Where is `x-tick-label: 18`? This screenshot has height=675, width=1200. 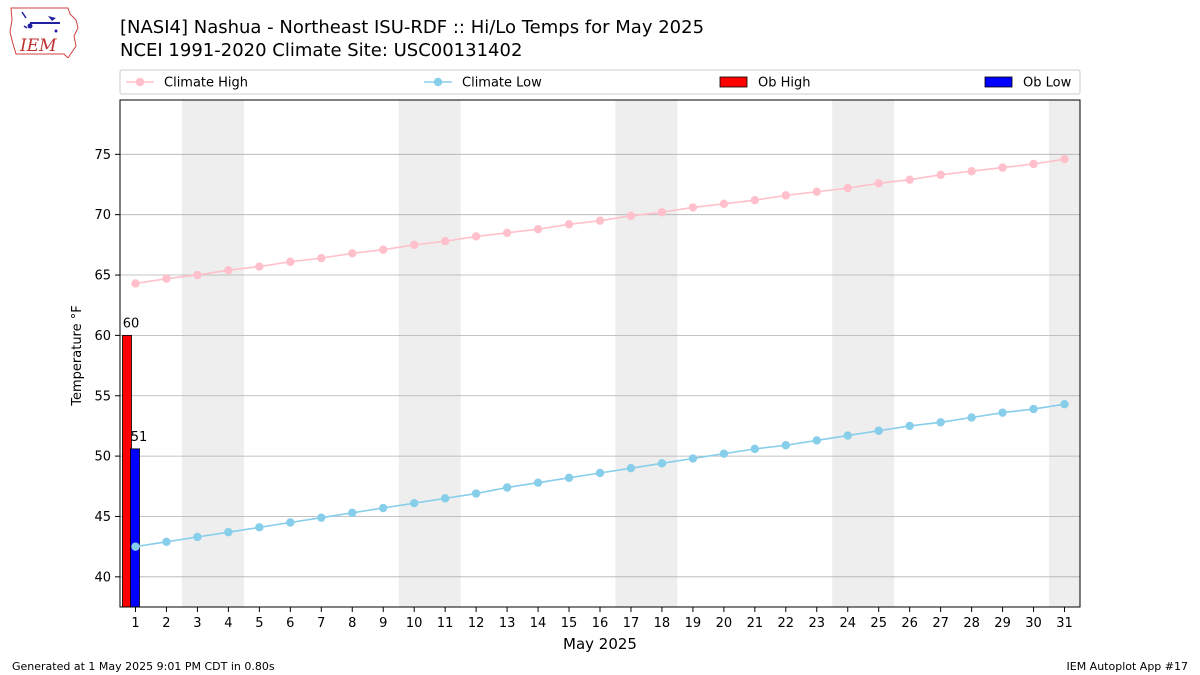
x-tick-label: 18 is located at coordinates (662, 623).